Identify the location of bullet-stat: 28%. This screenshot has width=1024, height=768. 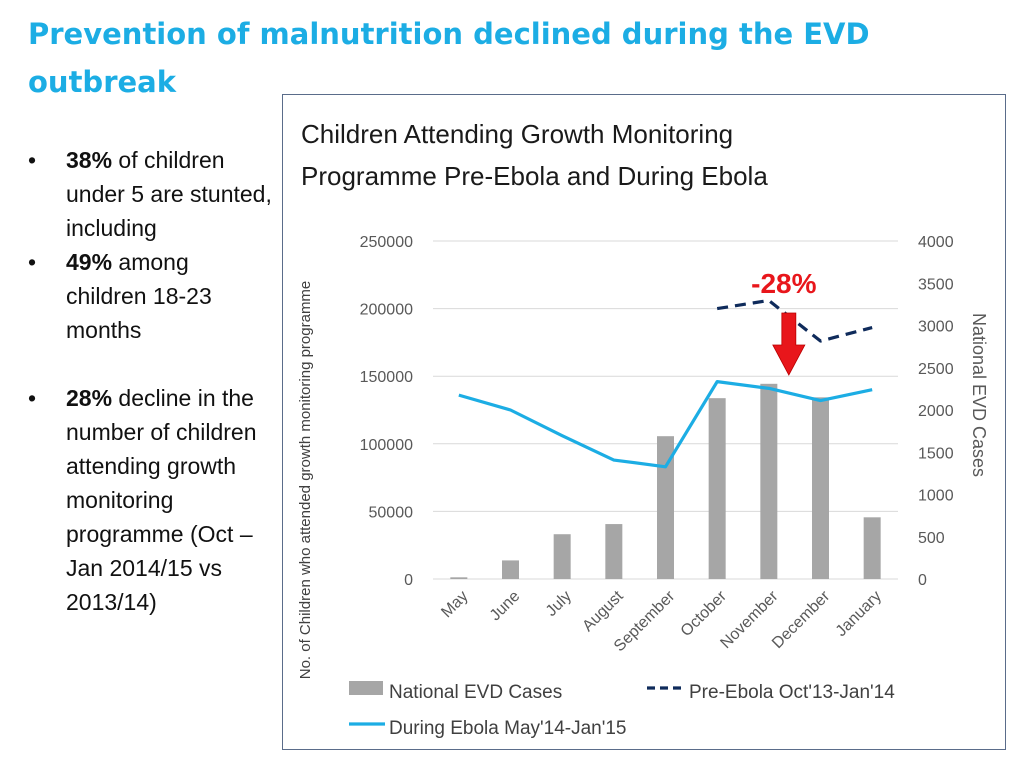
(89, 398).